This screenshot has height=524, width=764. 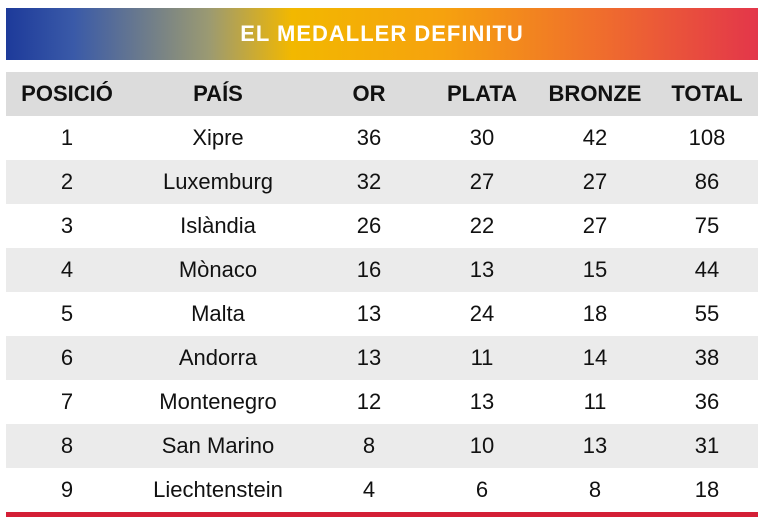 I want to click on country-cell: Malta, so click(x=218, y=314).